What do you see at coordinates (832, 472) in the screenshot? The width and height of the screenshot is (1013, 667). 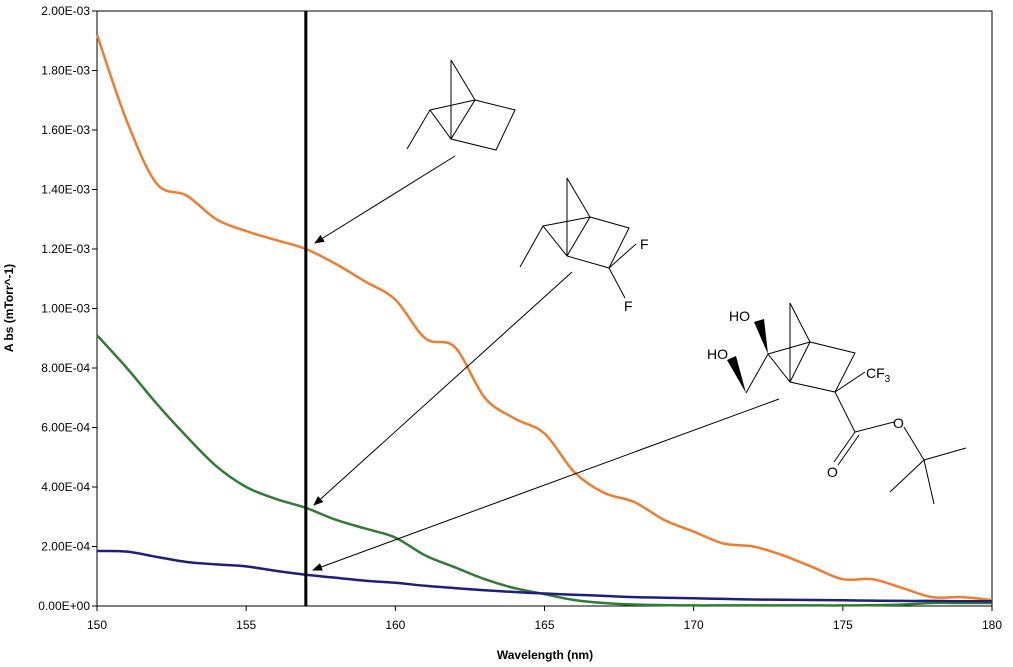 I see `carbonyl-oxygen-label: O` at bounding box center [832, 472].